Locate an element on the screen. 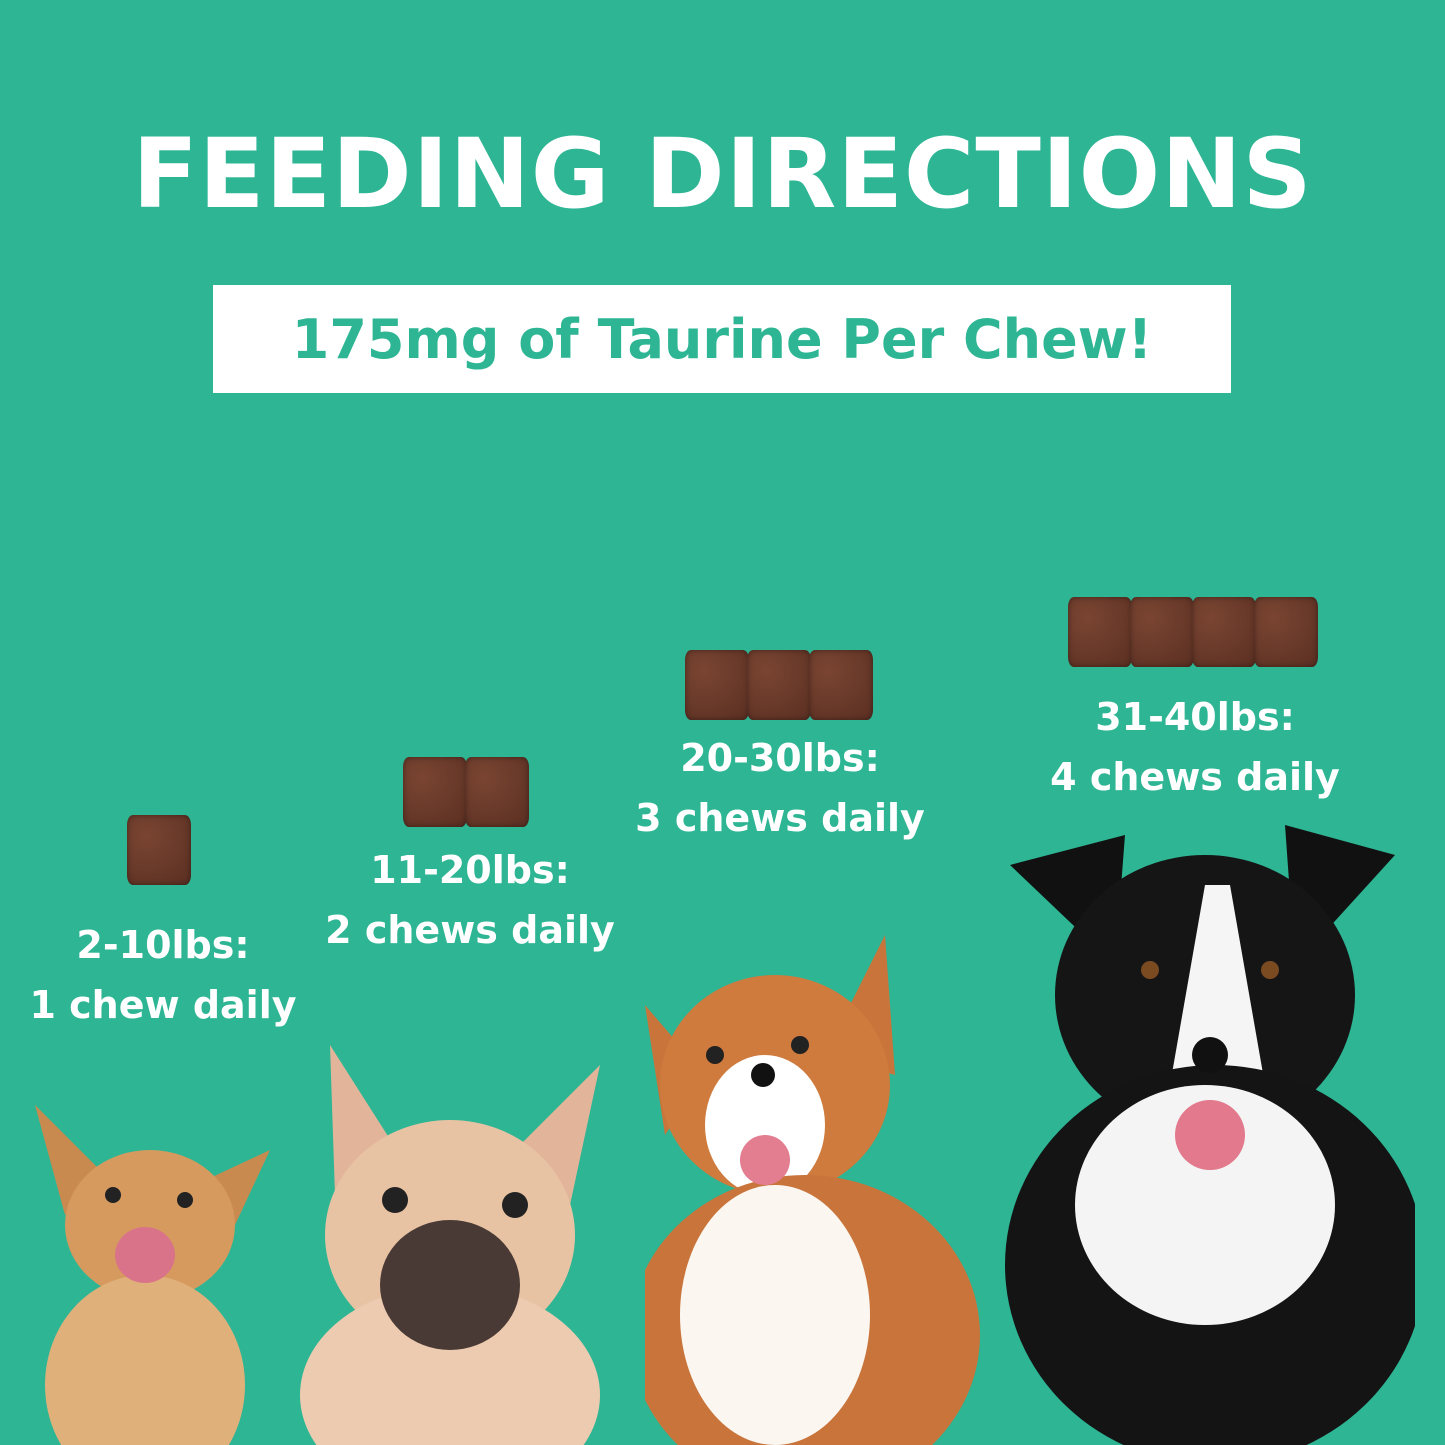 The height and width of the screenshot is (1445, 1445). tier-4-dose: 4 chews daily is located at coordinates (1195, 777).